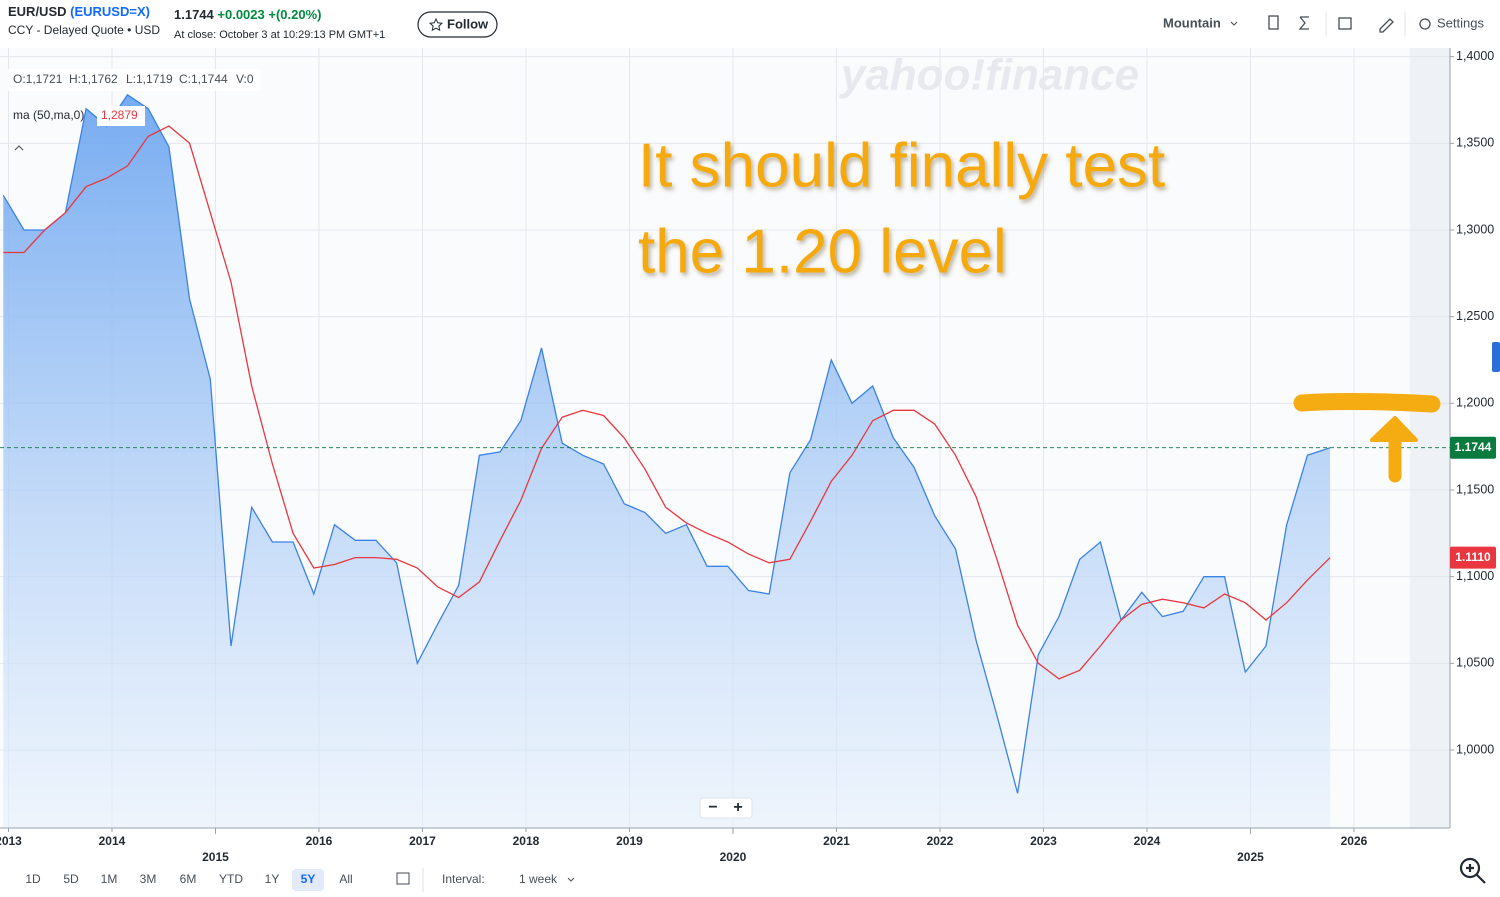 The height and width of the screenshot is (897, 1500). I want to click on target-line, so click(1367, 402).